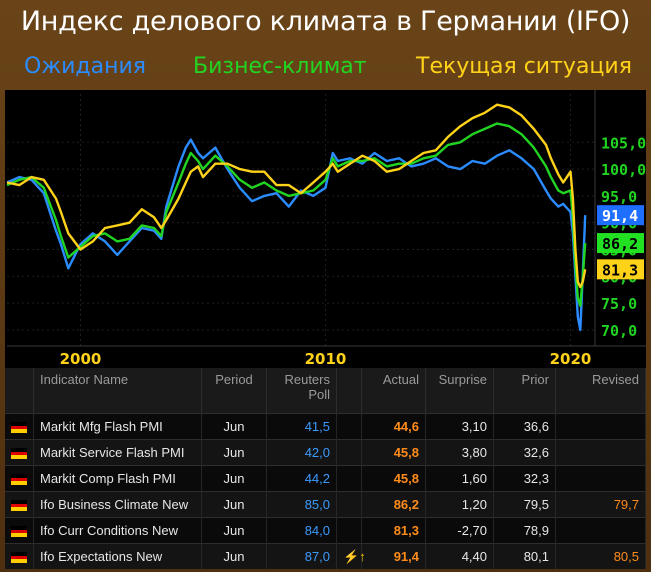  Describe the element at coordinates (524, 66) in the screenshot. I see `legend-item-current-situation: Текущая ситуация` at that location.